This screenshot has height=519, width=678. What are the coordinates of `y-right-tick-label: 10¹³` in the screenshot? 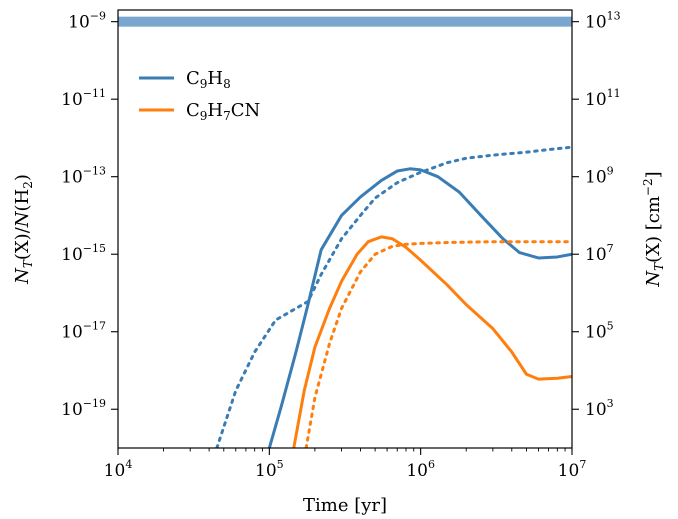 It's located at (603, 21).